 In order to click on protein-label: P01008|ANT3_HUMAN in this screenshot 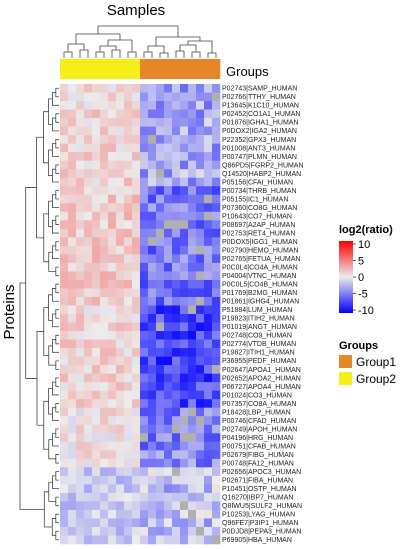, I will do `click(258, 148)`.